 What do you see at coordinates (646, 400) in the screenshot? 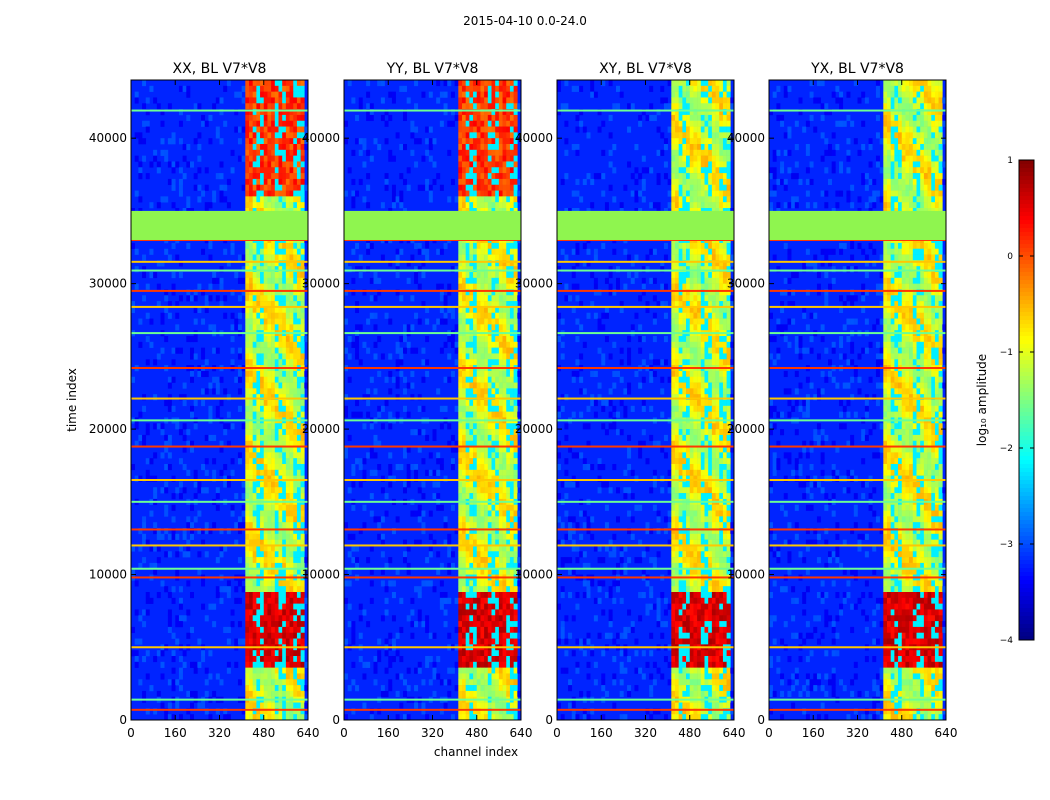
I see `panel-3-heatmap` at bounding box center [646, 400].